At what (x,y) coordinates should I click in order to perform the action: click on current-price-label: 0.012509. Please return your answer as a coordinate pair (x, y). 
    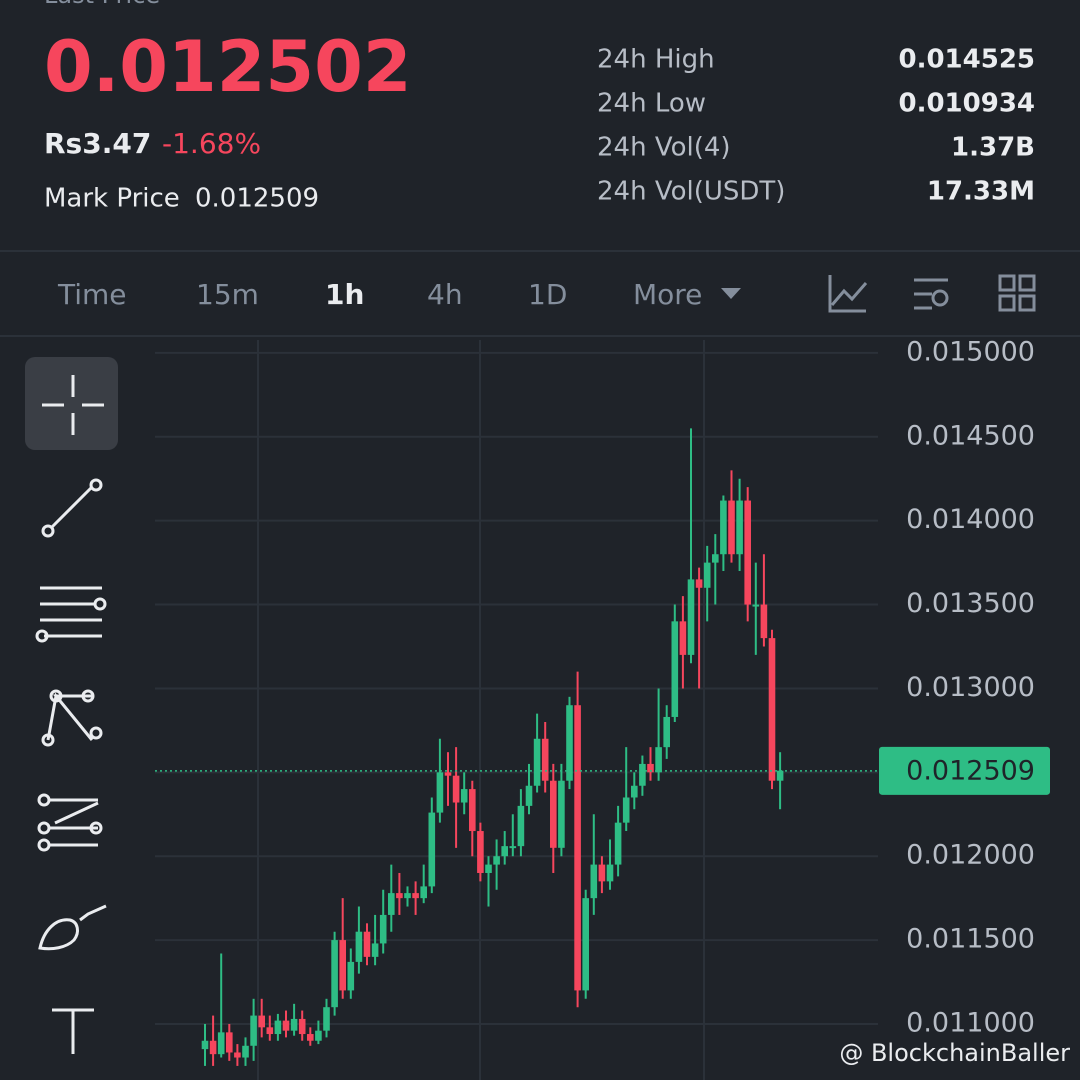
    Looking at the image, I should click on (970, 770).